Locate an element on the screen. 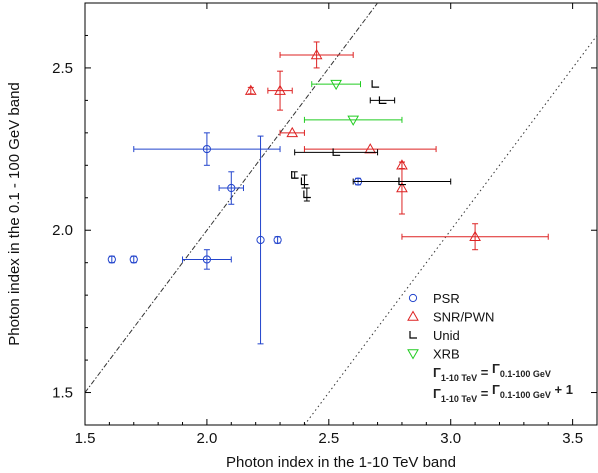  legend-item-xrb: XRB is located at coordinates (433, 354).